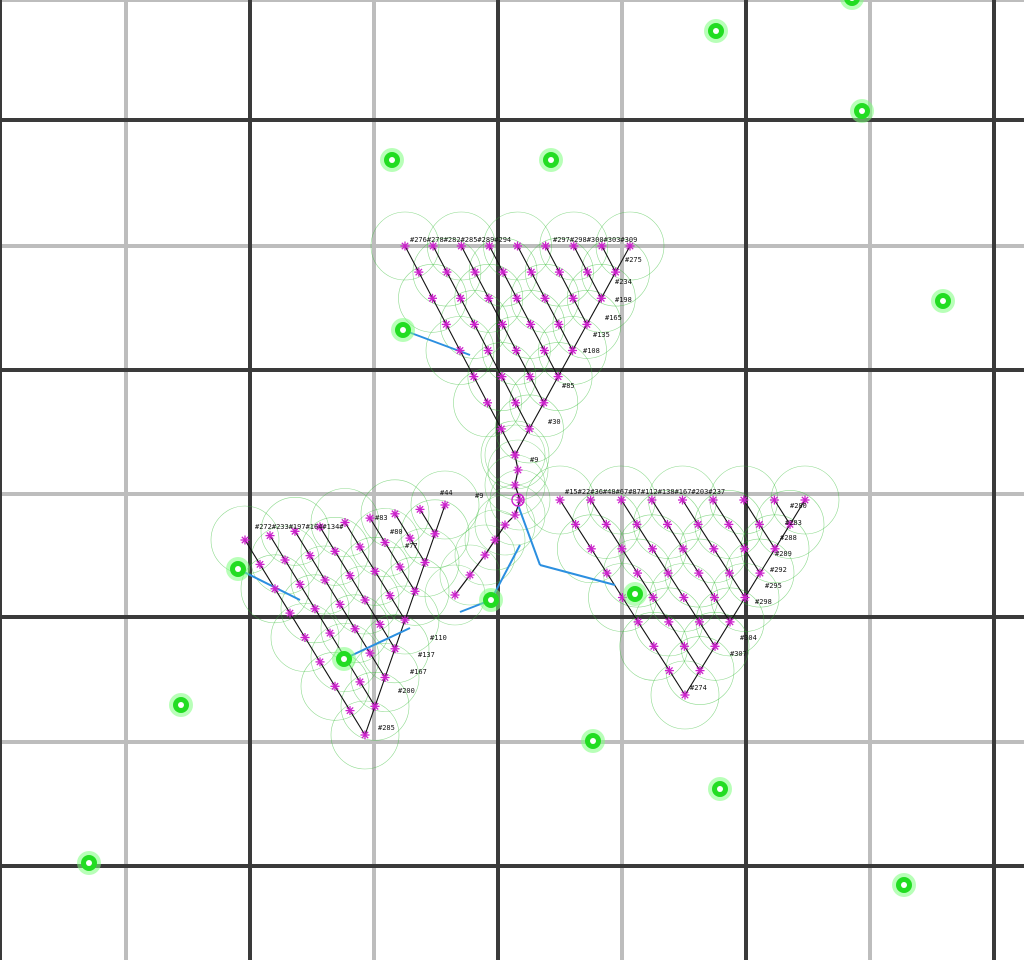  I want to click on node-id-label: #77, so click(411, 546).